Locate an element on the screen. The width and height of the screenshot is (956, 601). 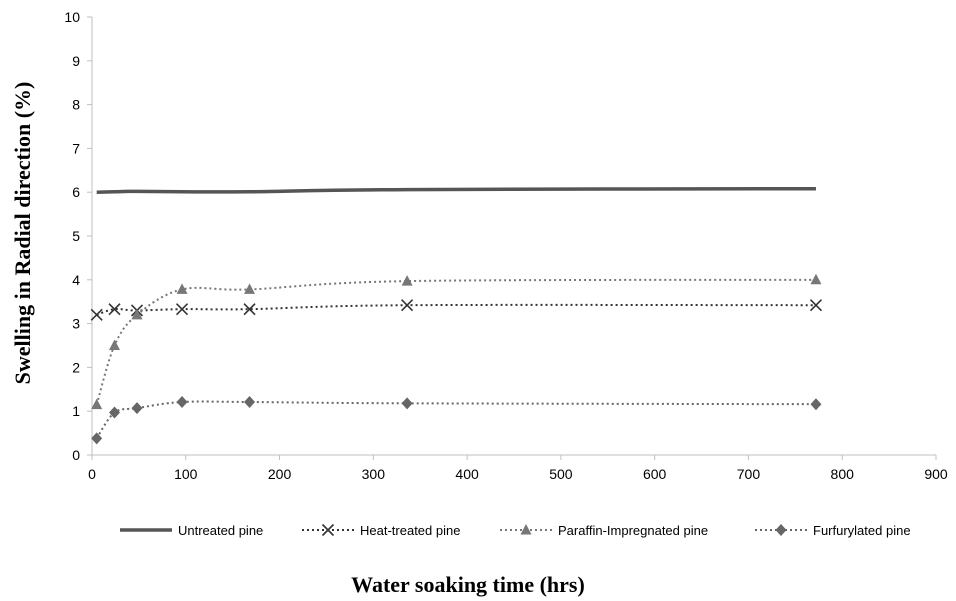
y-axis-ticks: 0 1 2 3 4 5 6 7 8 9 10 is located at coordinates (78, 236).